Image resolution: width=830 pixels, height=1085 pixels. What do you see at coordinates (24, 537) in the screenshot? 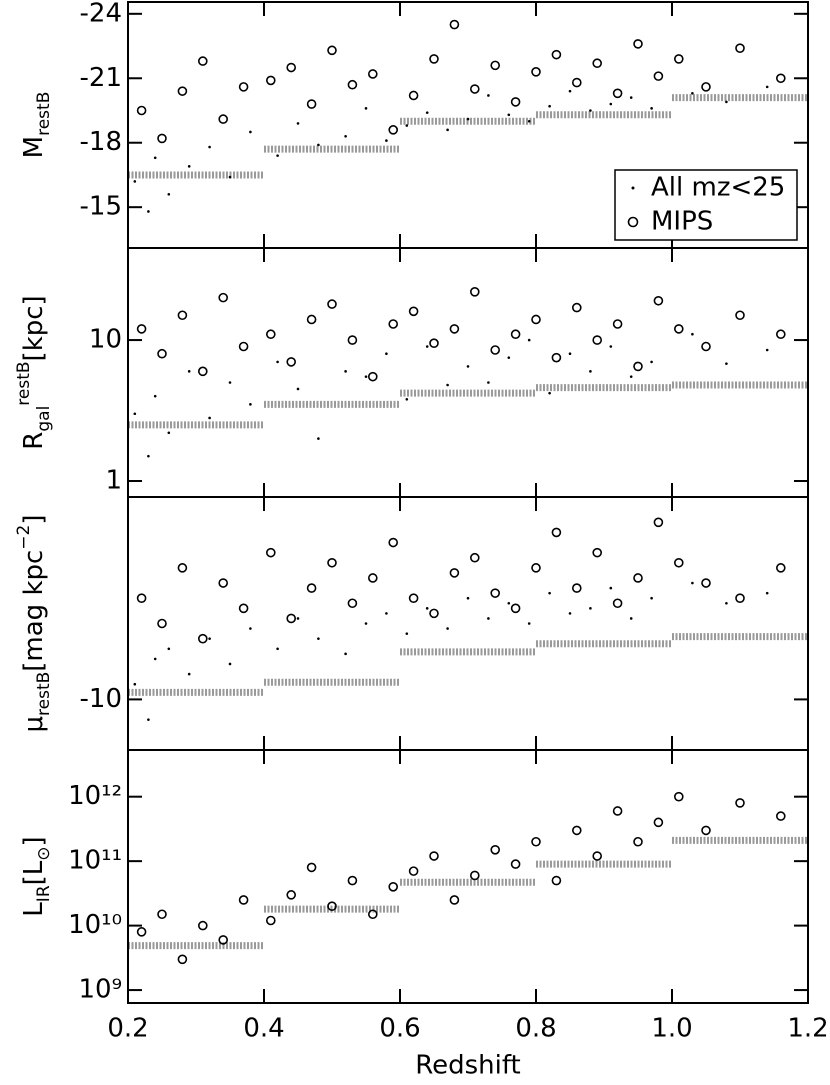
I see `y-axis-label-part: −2` at bounding box center [24, 537].